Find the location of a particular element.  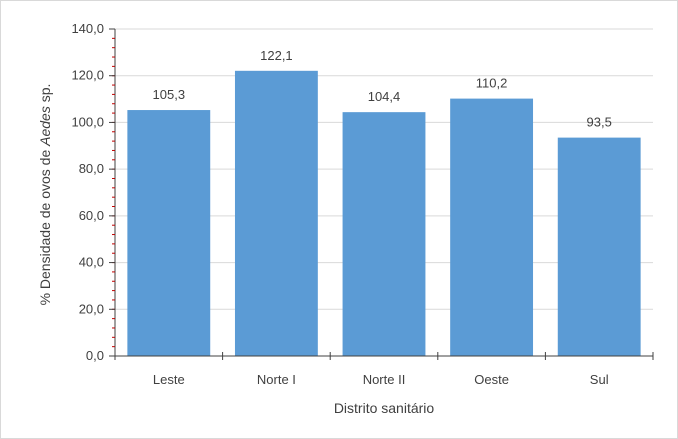

x-category-label: Norte II is located at coordinates (384, 379).